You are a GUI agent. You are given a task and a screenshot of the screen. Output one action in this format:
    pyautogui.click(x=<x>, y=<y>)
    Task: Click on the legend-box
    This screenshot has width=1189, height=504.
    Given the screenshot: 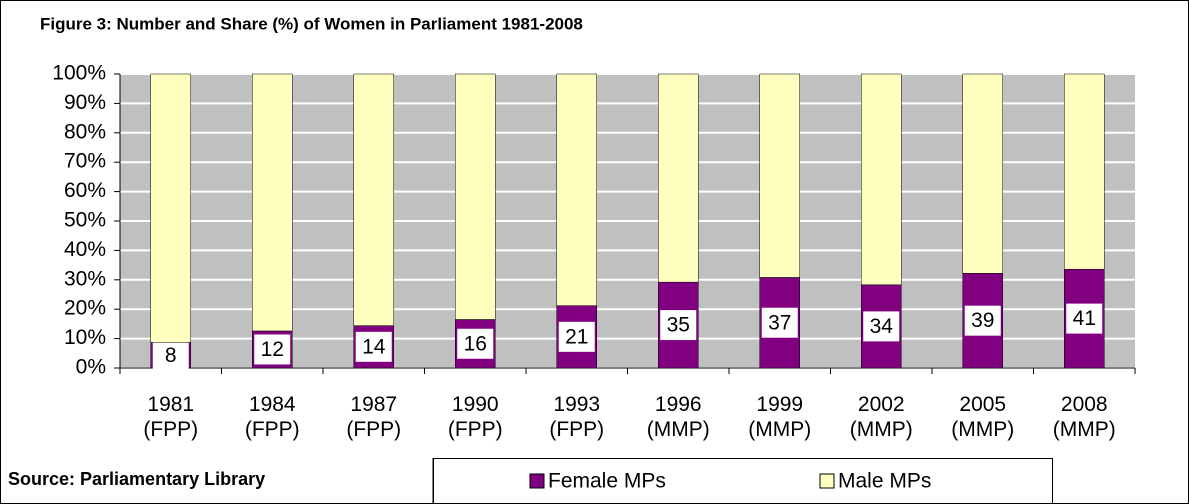 What is the action you would take?
    pyautogui.click(x=743, y=481)
    